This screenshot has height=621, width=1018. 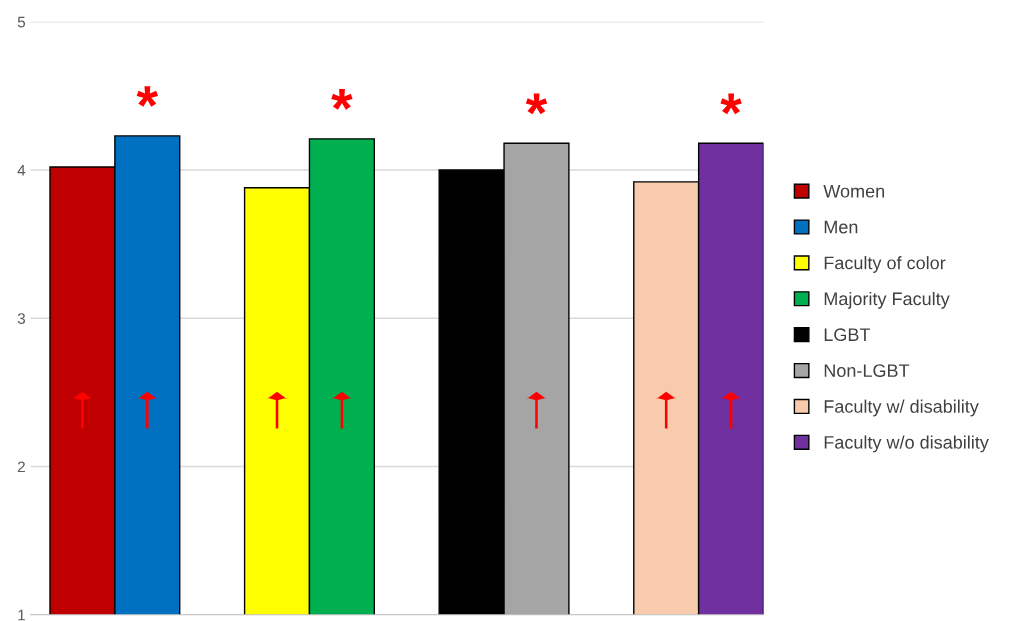 What do you see at coordinates (867, 370) in the screenshot?
I see `legend-label: Non-LGBT` at bounding box center [867, 370].